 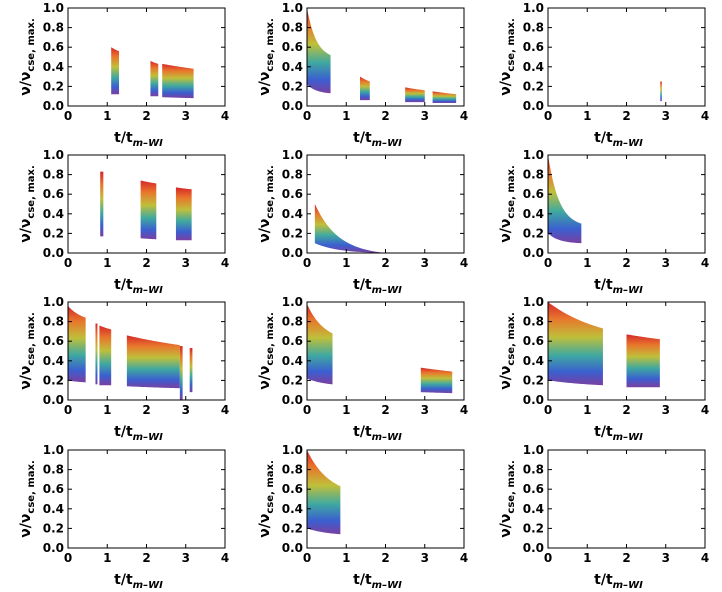 I want to click on panel-2-ytick-label: 0.0, so click(x=292, y=106).